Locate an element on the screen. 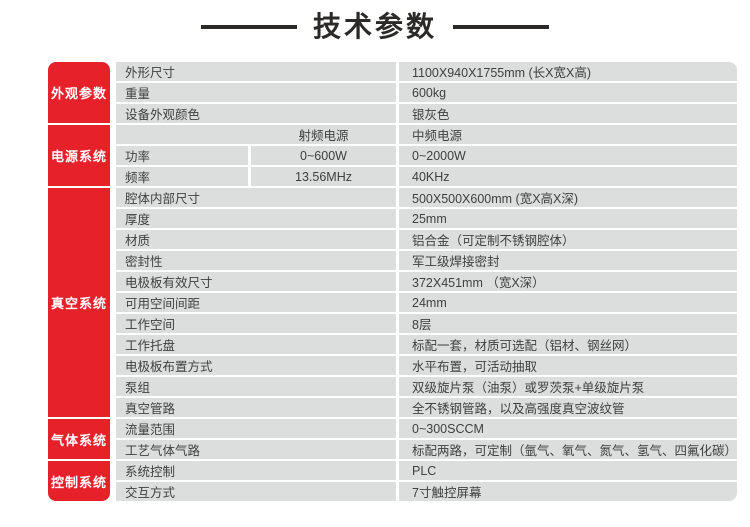 The height and width of the screenshot is (527, 750). param-value-rf: 13.56MHz is located at coordinates (323, 176).